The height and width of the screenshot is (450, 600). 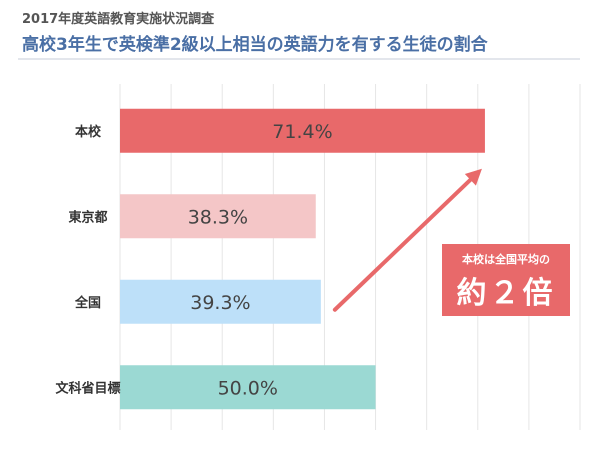 What do you see at coordinates (255, 45) in the screenshot?
I see `chart-title: 高校3年生で英検準2級以上相当の英語力を有する生徒の割合` at bounding box center [255, 45].